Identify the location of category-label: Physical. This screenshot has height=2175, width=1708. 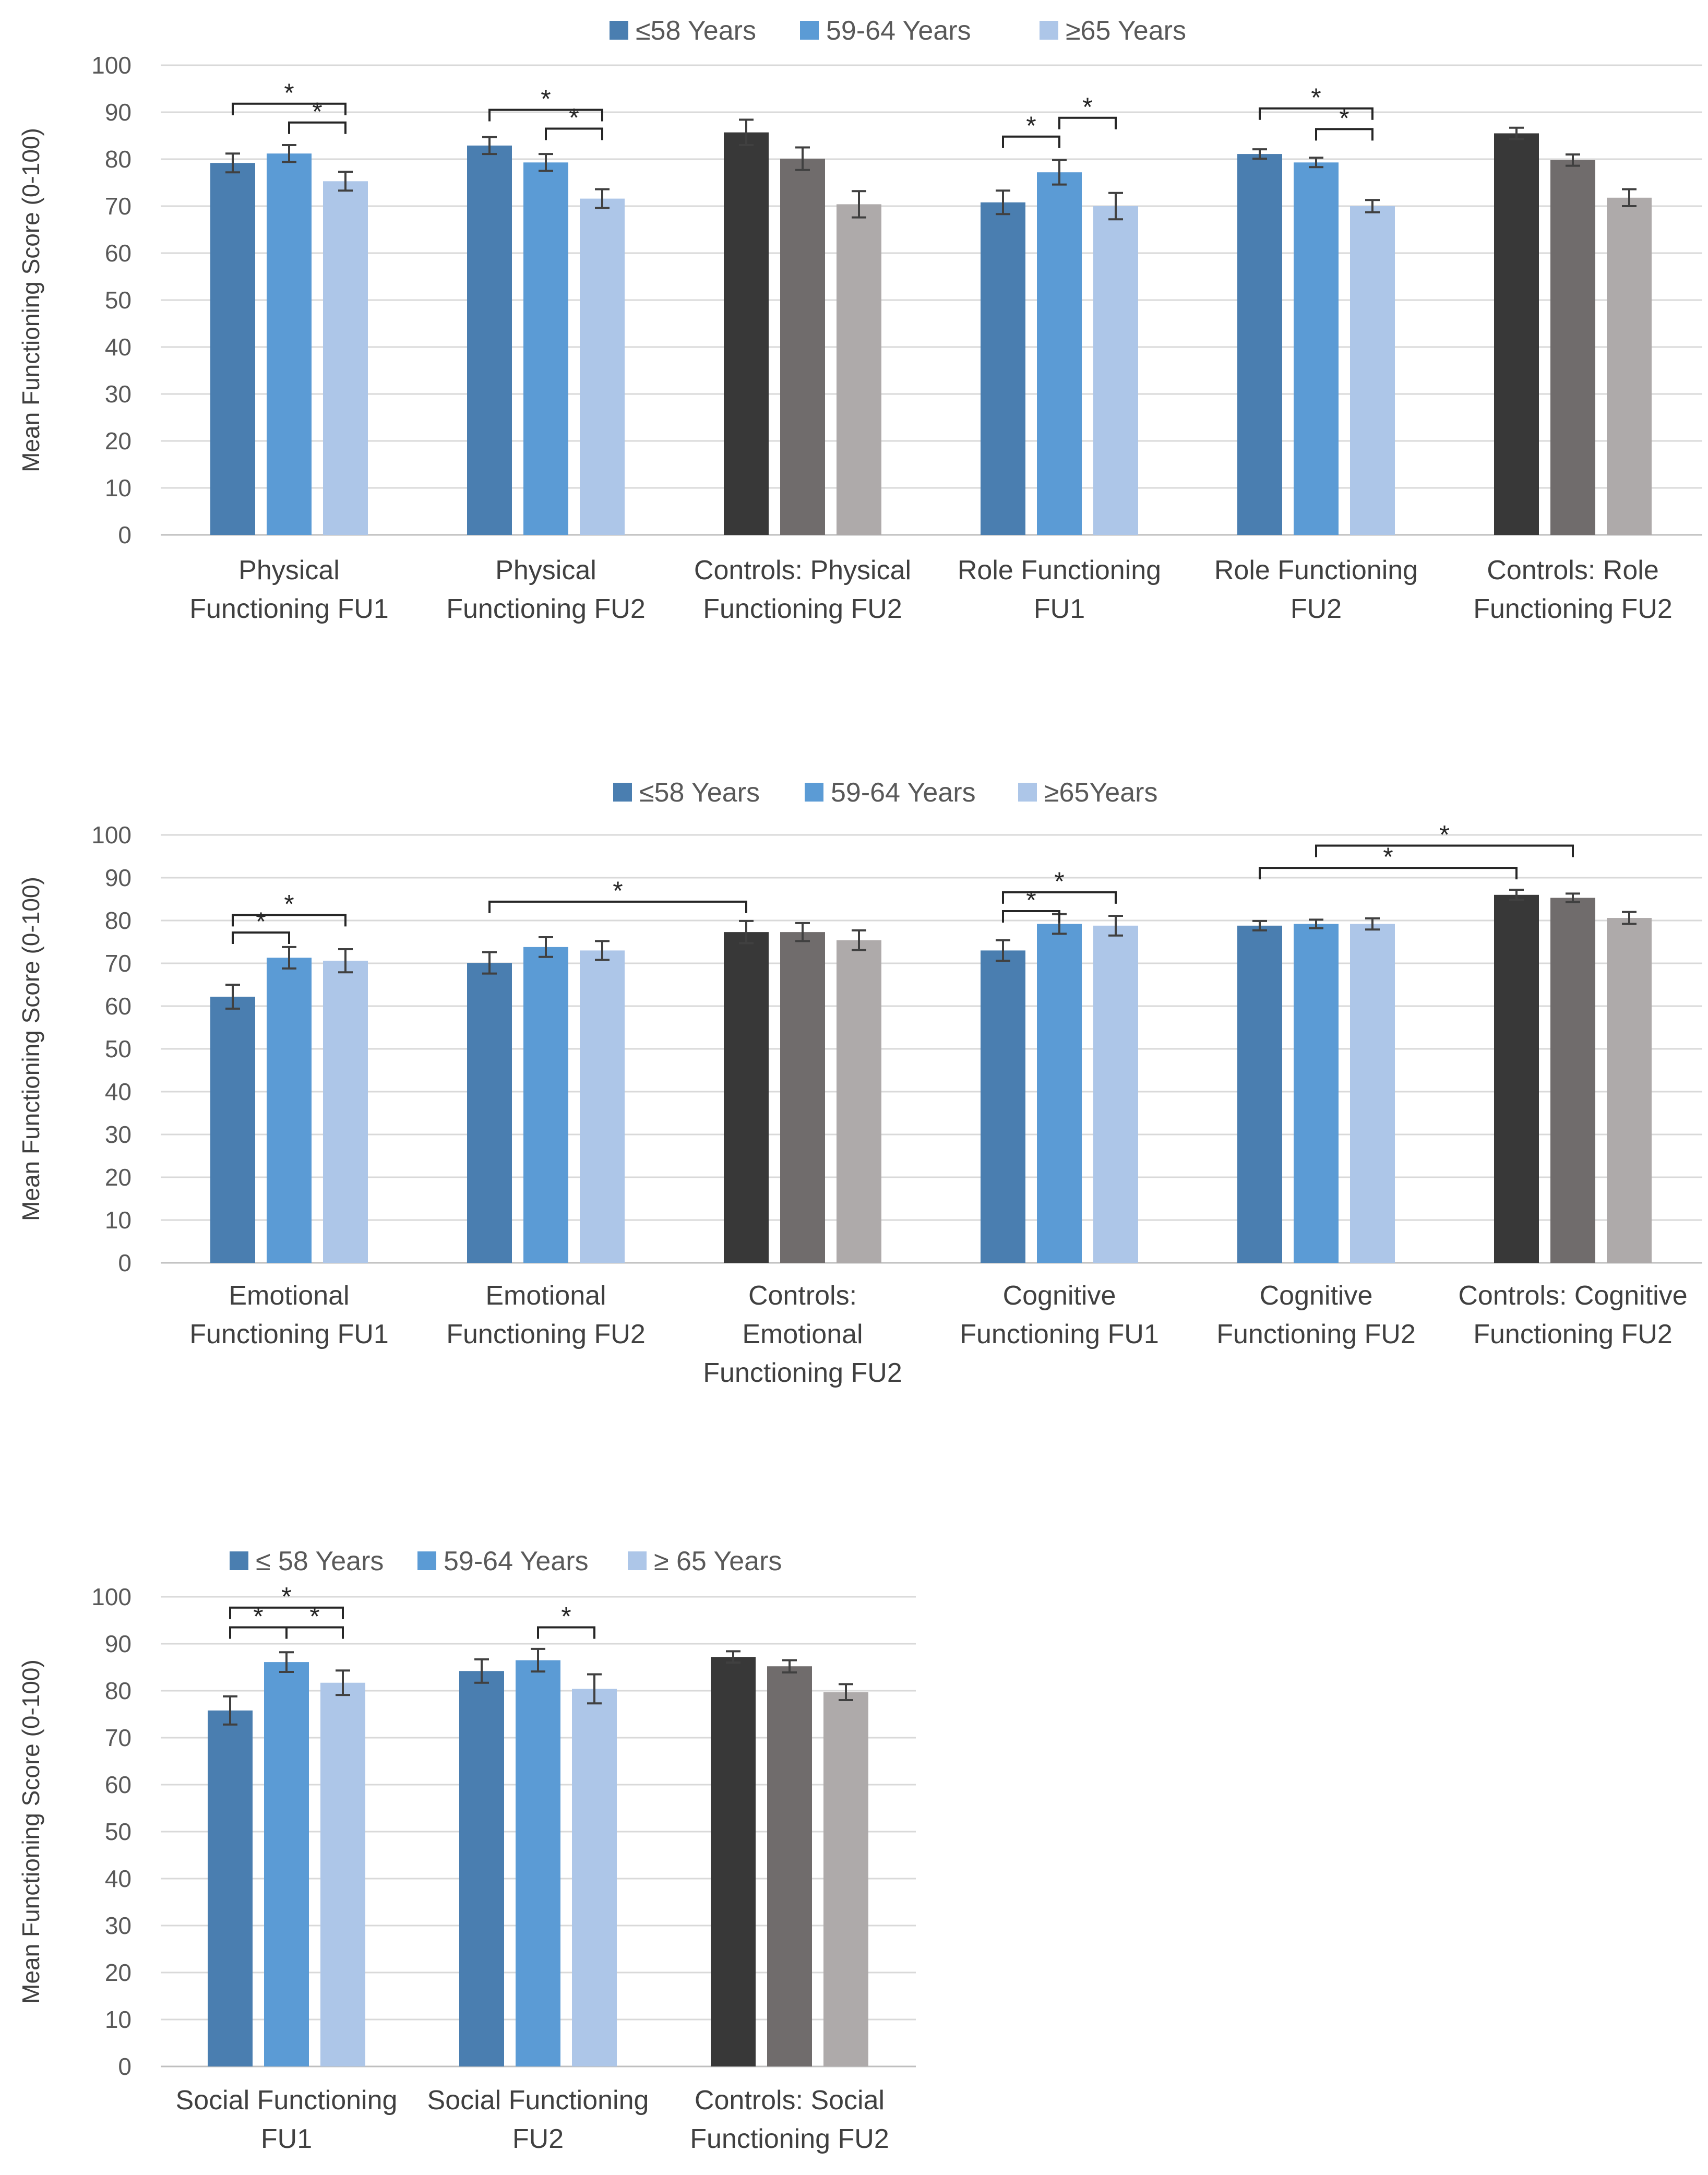
(545, 570).